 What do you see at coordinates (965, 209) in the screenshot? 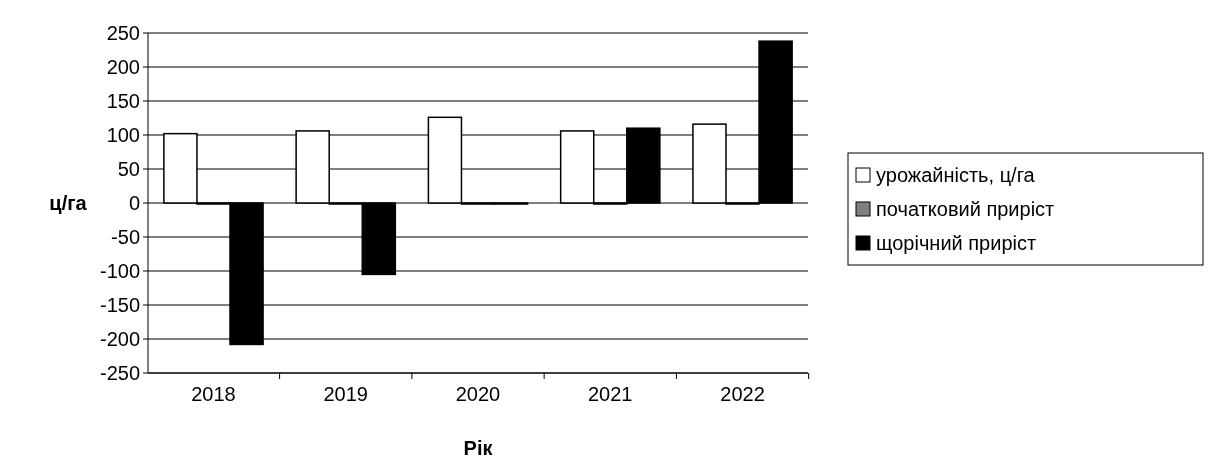
I see `legend-label: початковий приріст` at bounding box center [965, 209].